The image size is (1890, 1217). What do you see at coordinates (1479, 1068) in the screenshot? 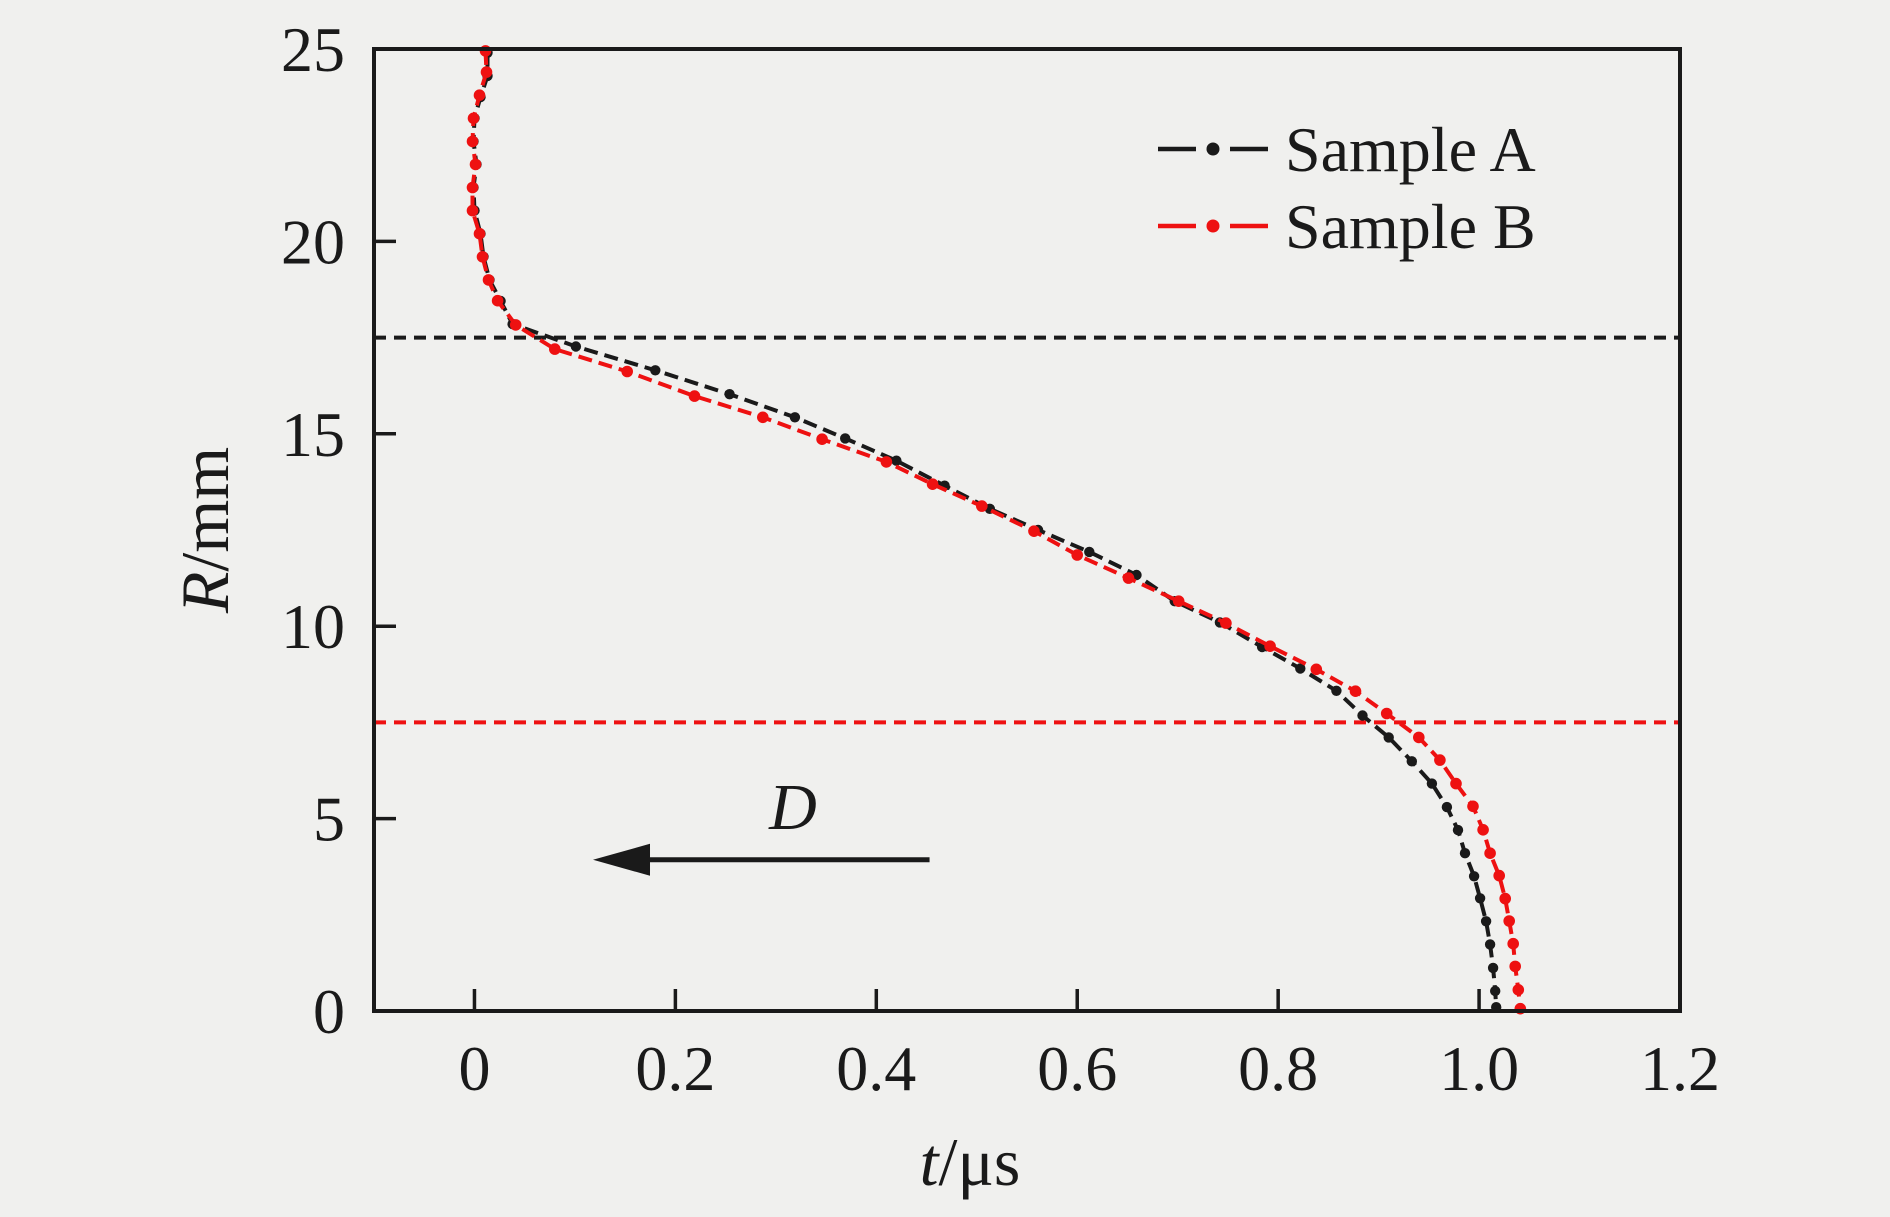
I see `x-tick-label: 1.0` at bounding box center [1479, 1068].